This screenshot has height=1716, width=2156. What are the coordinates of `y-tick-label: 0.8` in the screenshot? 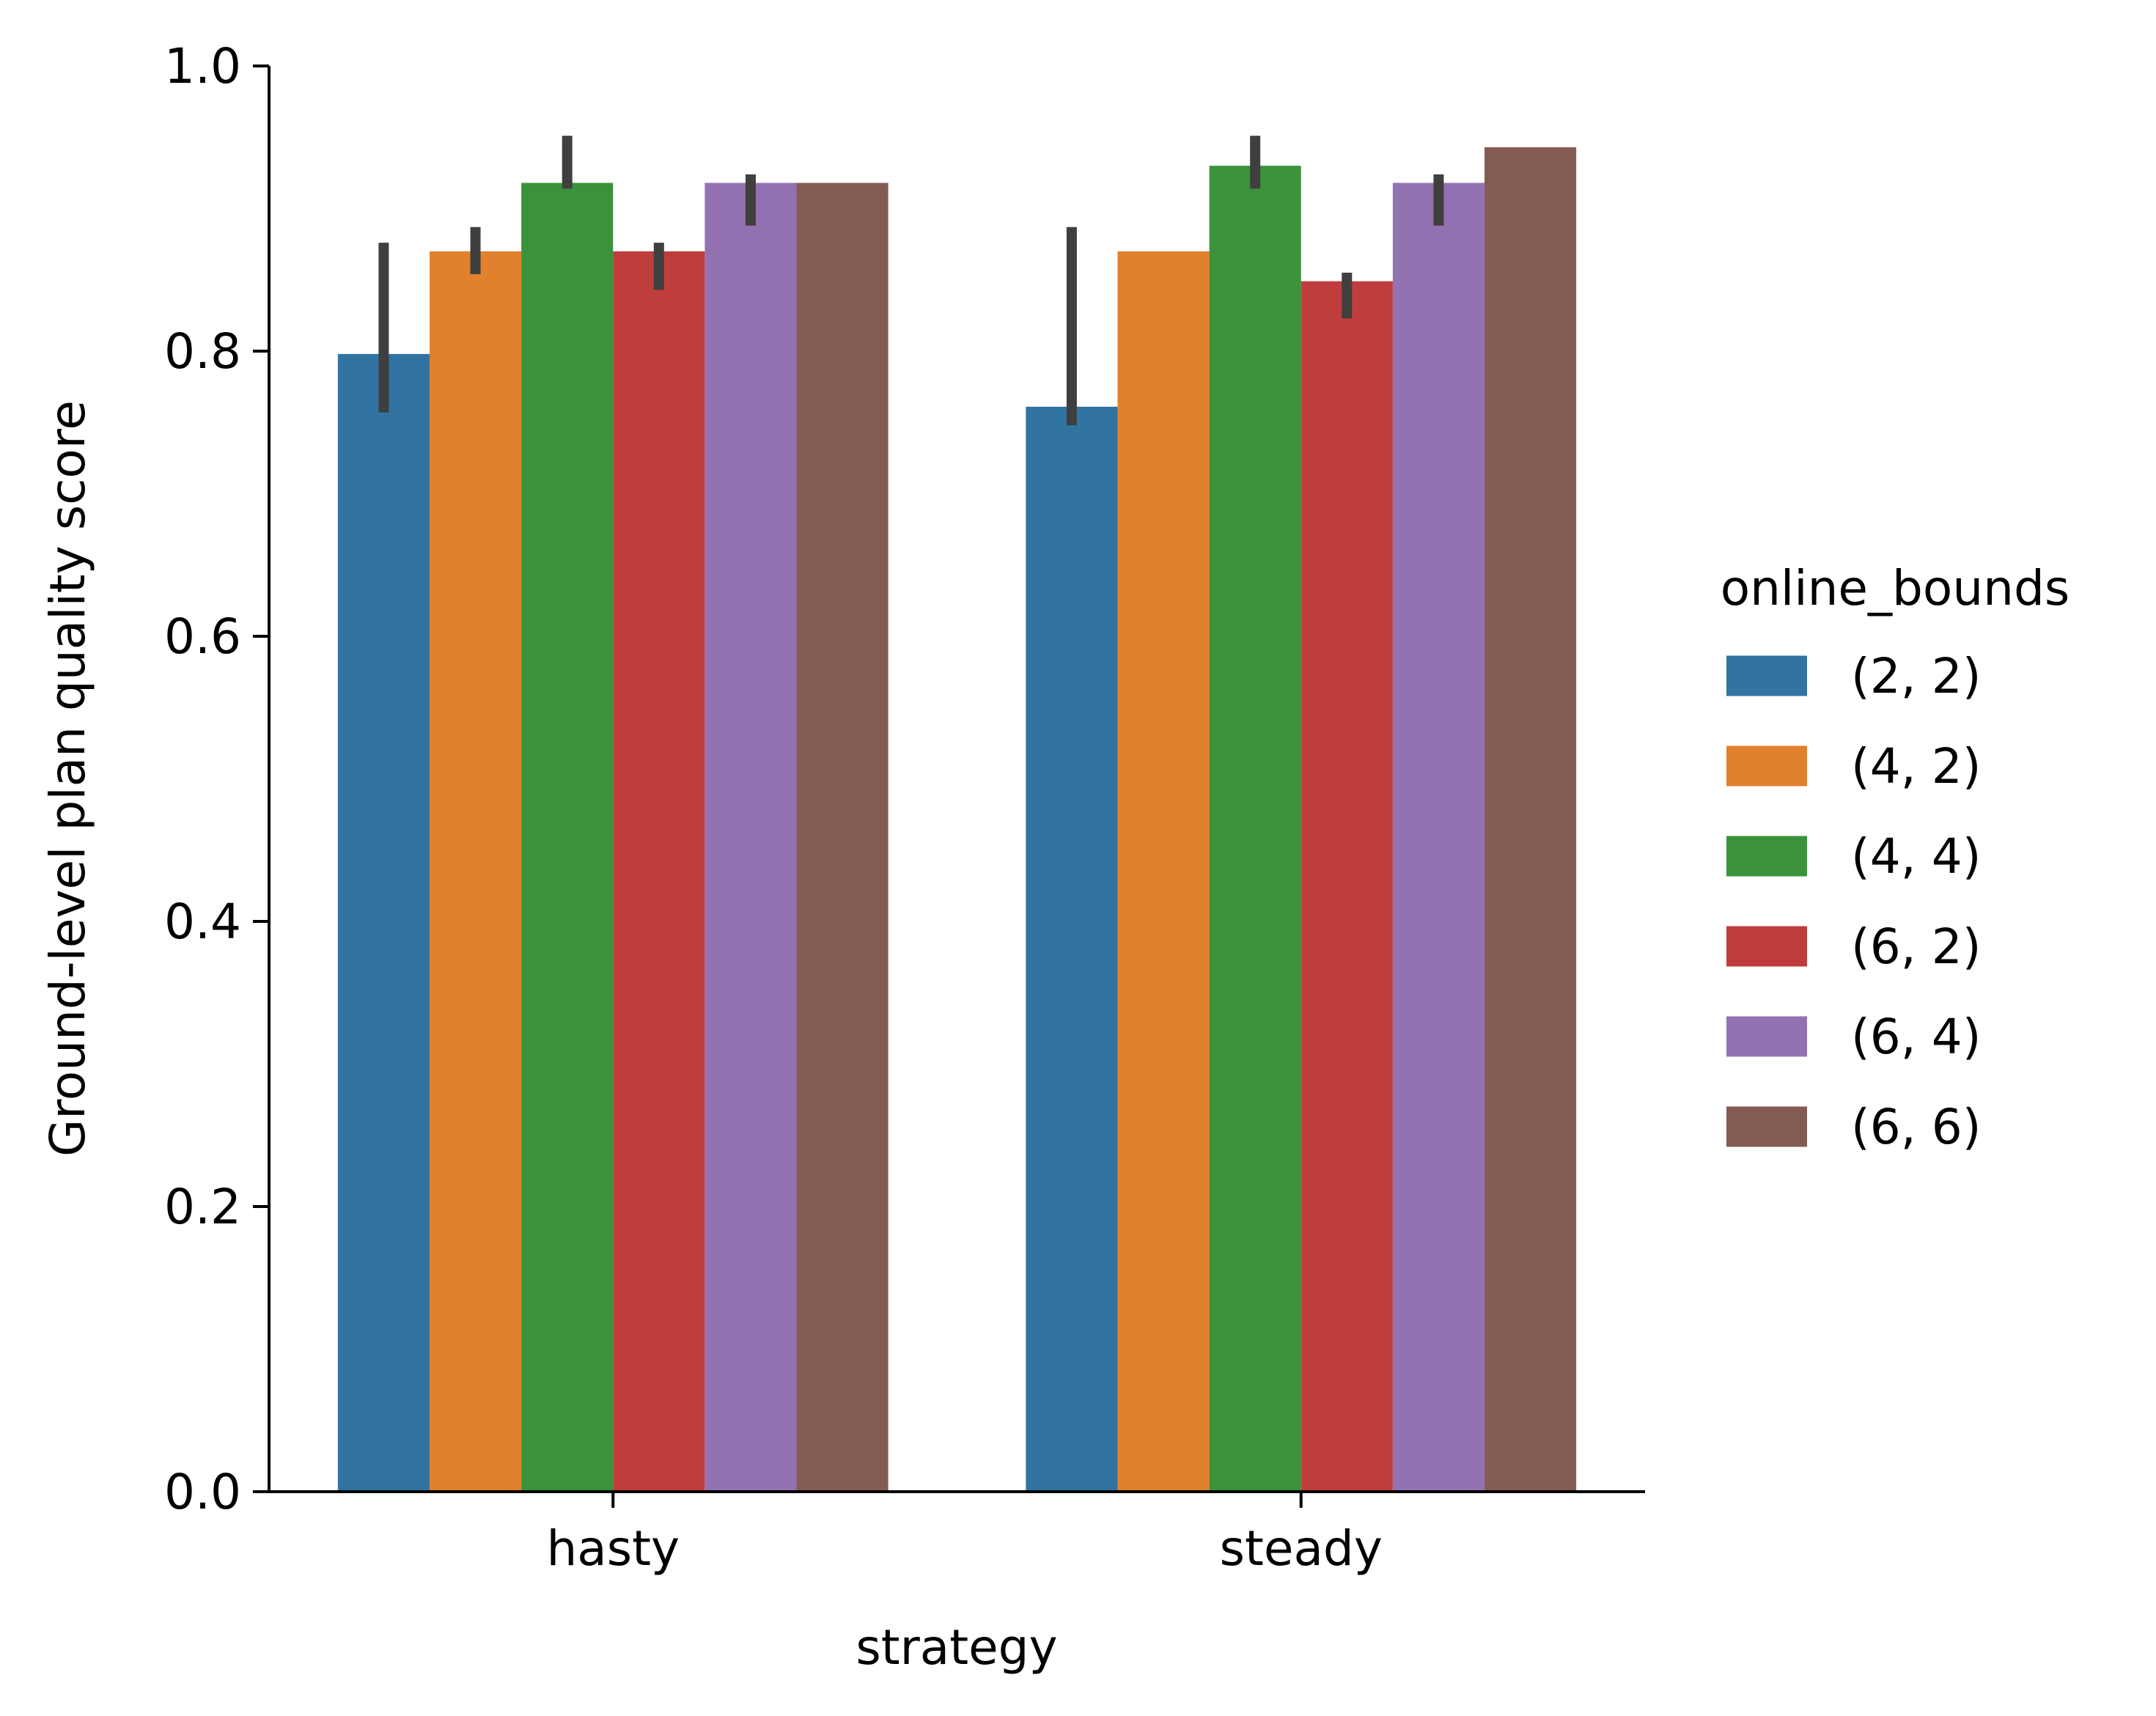 It's located at (202, 351).